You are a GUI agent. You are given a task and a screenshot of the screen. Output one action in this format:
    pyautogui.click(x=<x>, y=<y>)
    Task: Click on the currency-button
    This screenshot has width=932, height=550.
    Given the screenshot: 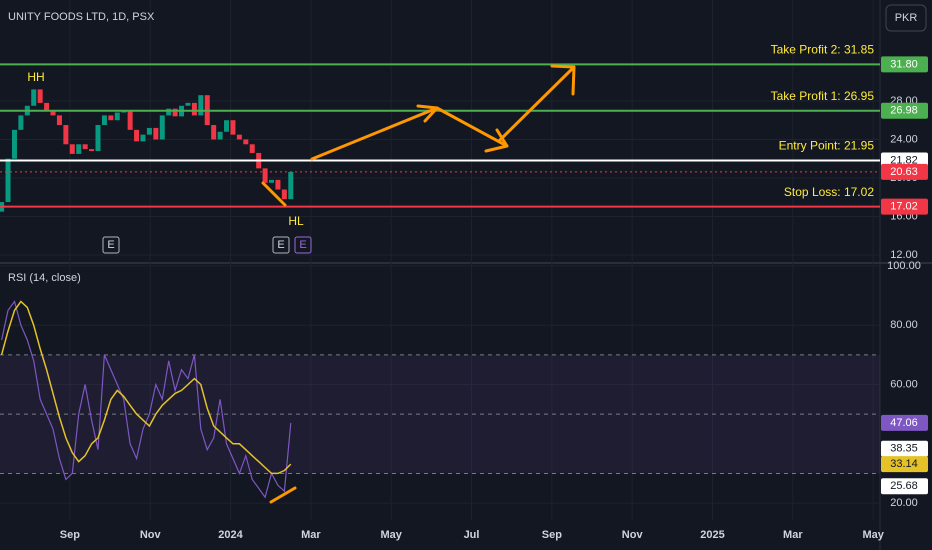 What is the action you would take?
    pyautogui.click(x=906, y=18)
    